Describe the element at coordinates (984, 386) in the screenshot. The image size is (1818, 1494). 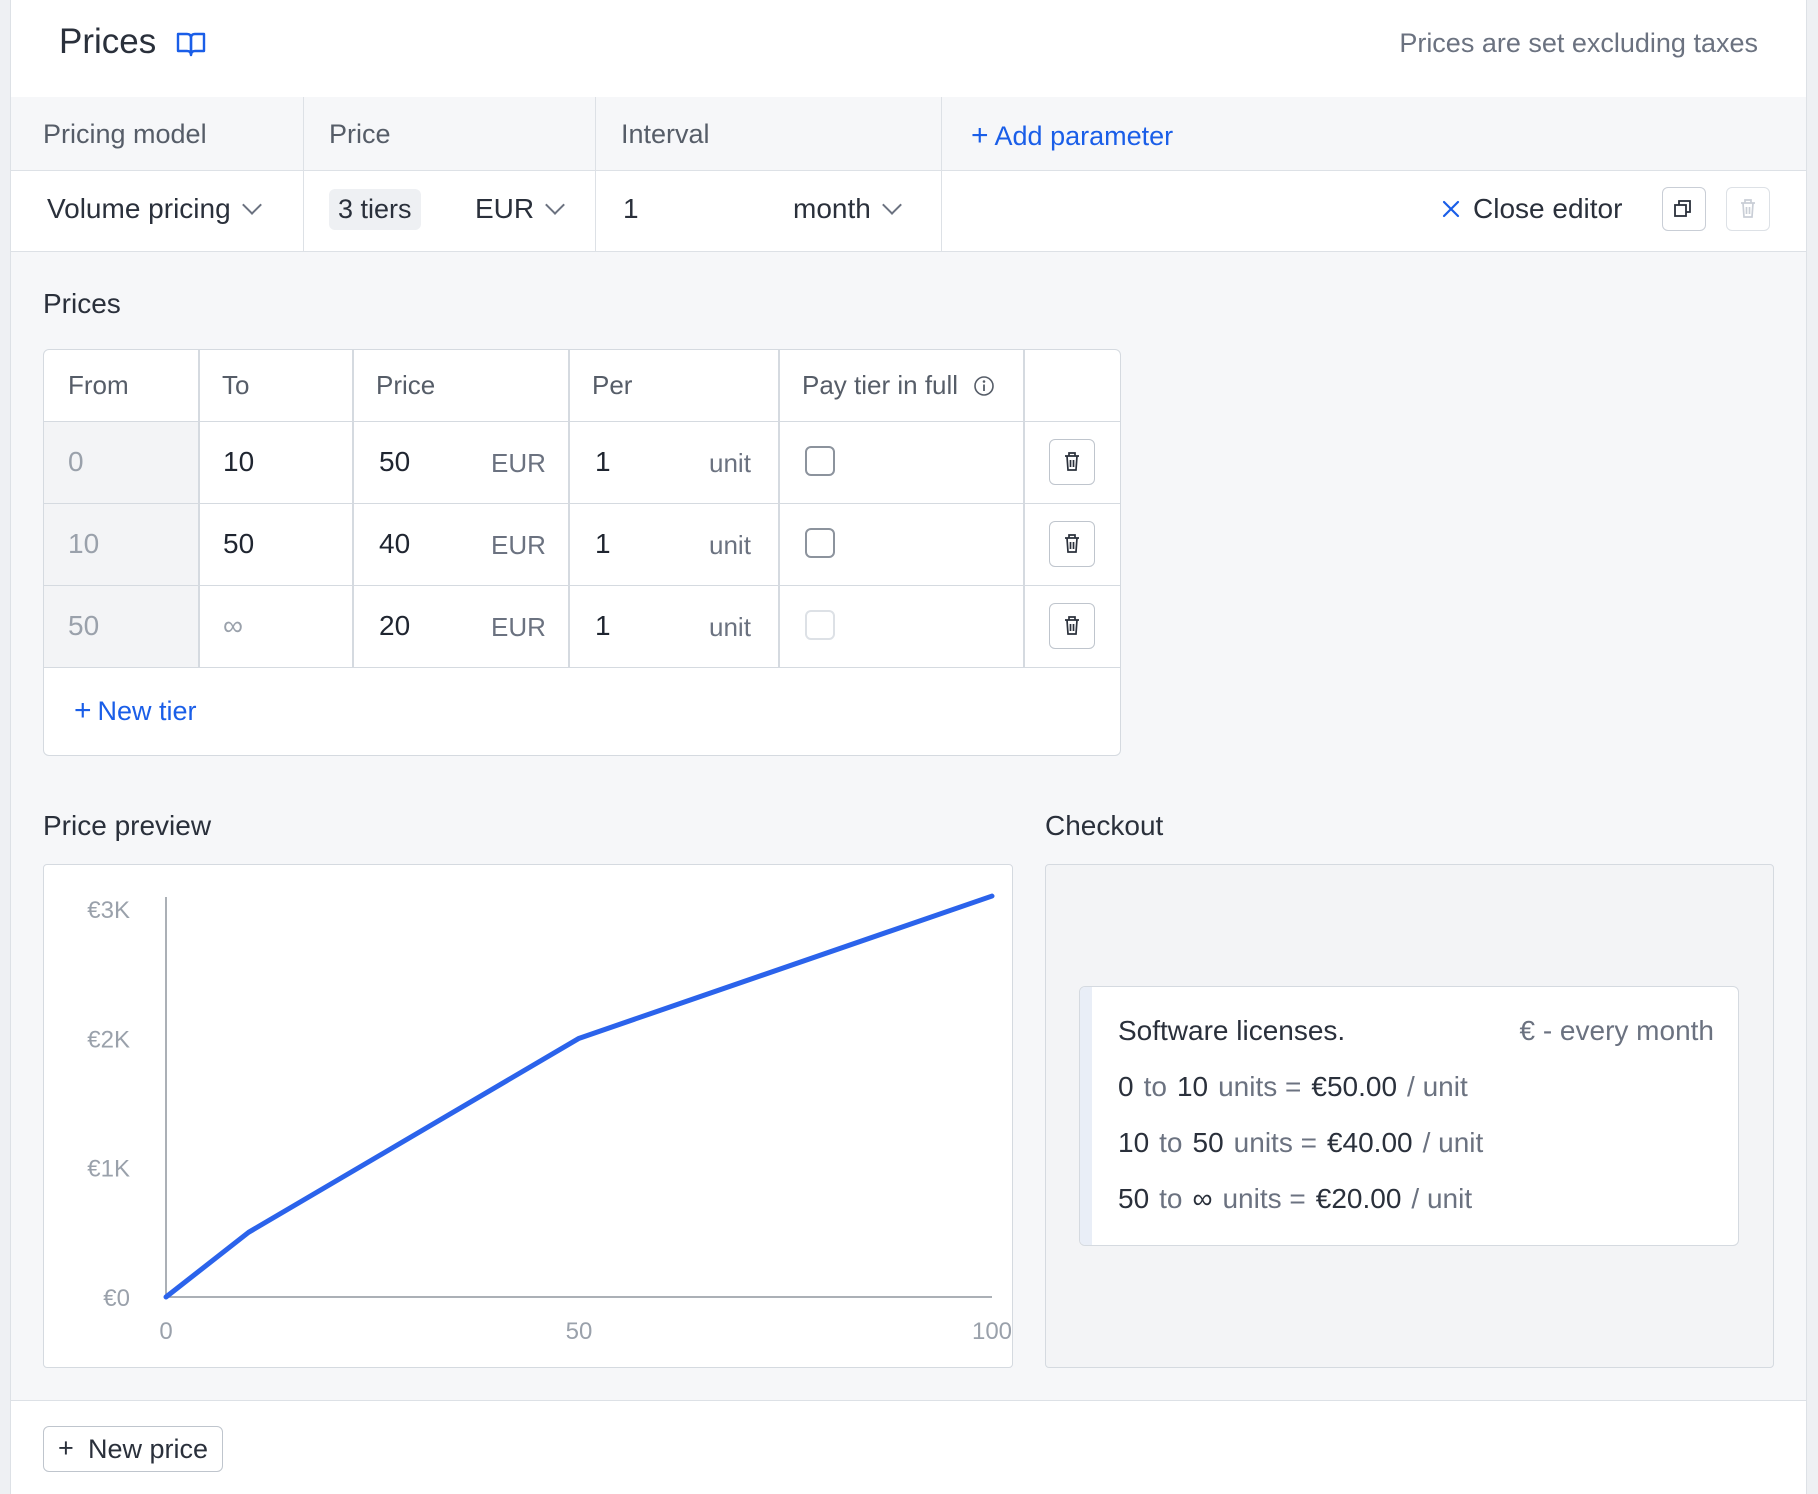
I see `info-icon` at that location.